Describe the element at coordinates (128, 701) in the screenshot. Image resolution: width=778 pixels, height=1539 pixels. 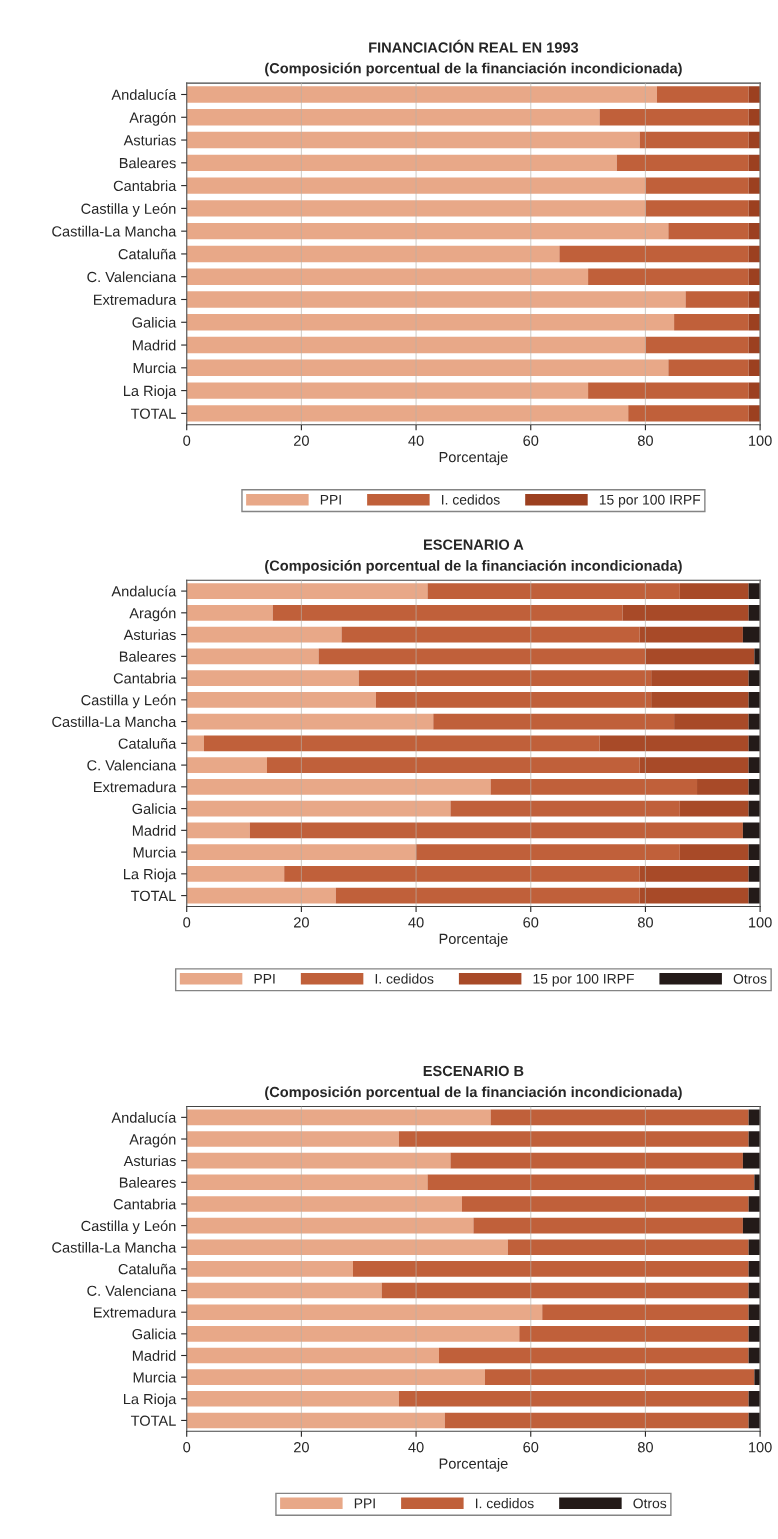
I see `y-tick-label: Castilla y León` at that location.